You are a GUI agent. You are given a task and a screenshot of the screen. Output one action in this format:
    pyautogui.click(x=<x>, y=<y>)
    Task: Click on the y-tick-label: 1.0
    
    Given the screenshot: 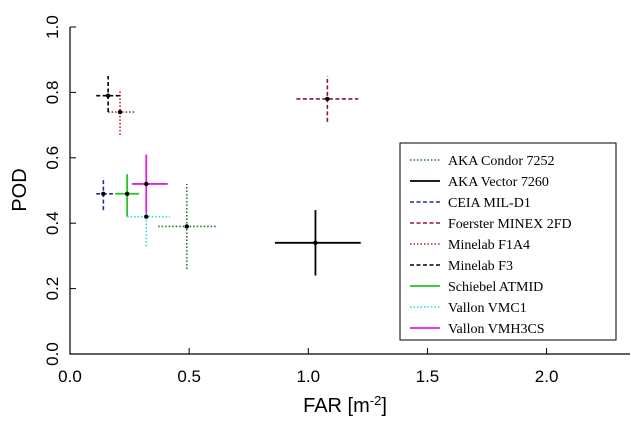 What is the action you would take?
    pyautogui.click(x=52, y=27)
    